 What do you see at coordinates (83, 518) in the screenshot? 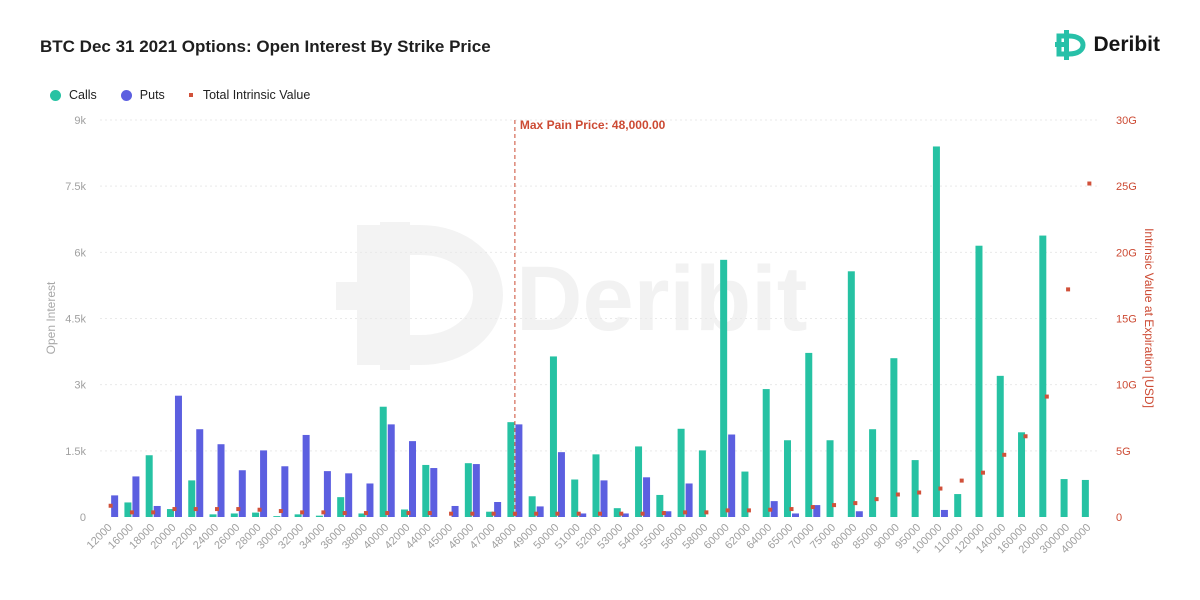
I see `y-tick-label: 0` at bounding box center [83, 518].